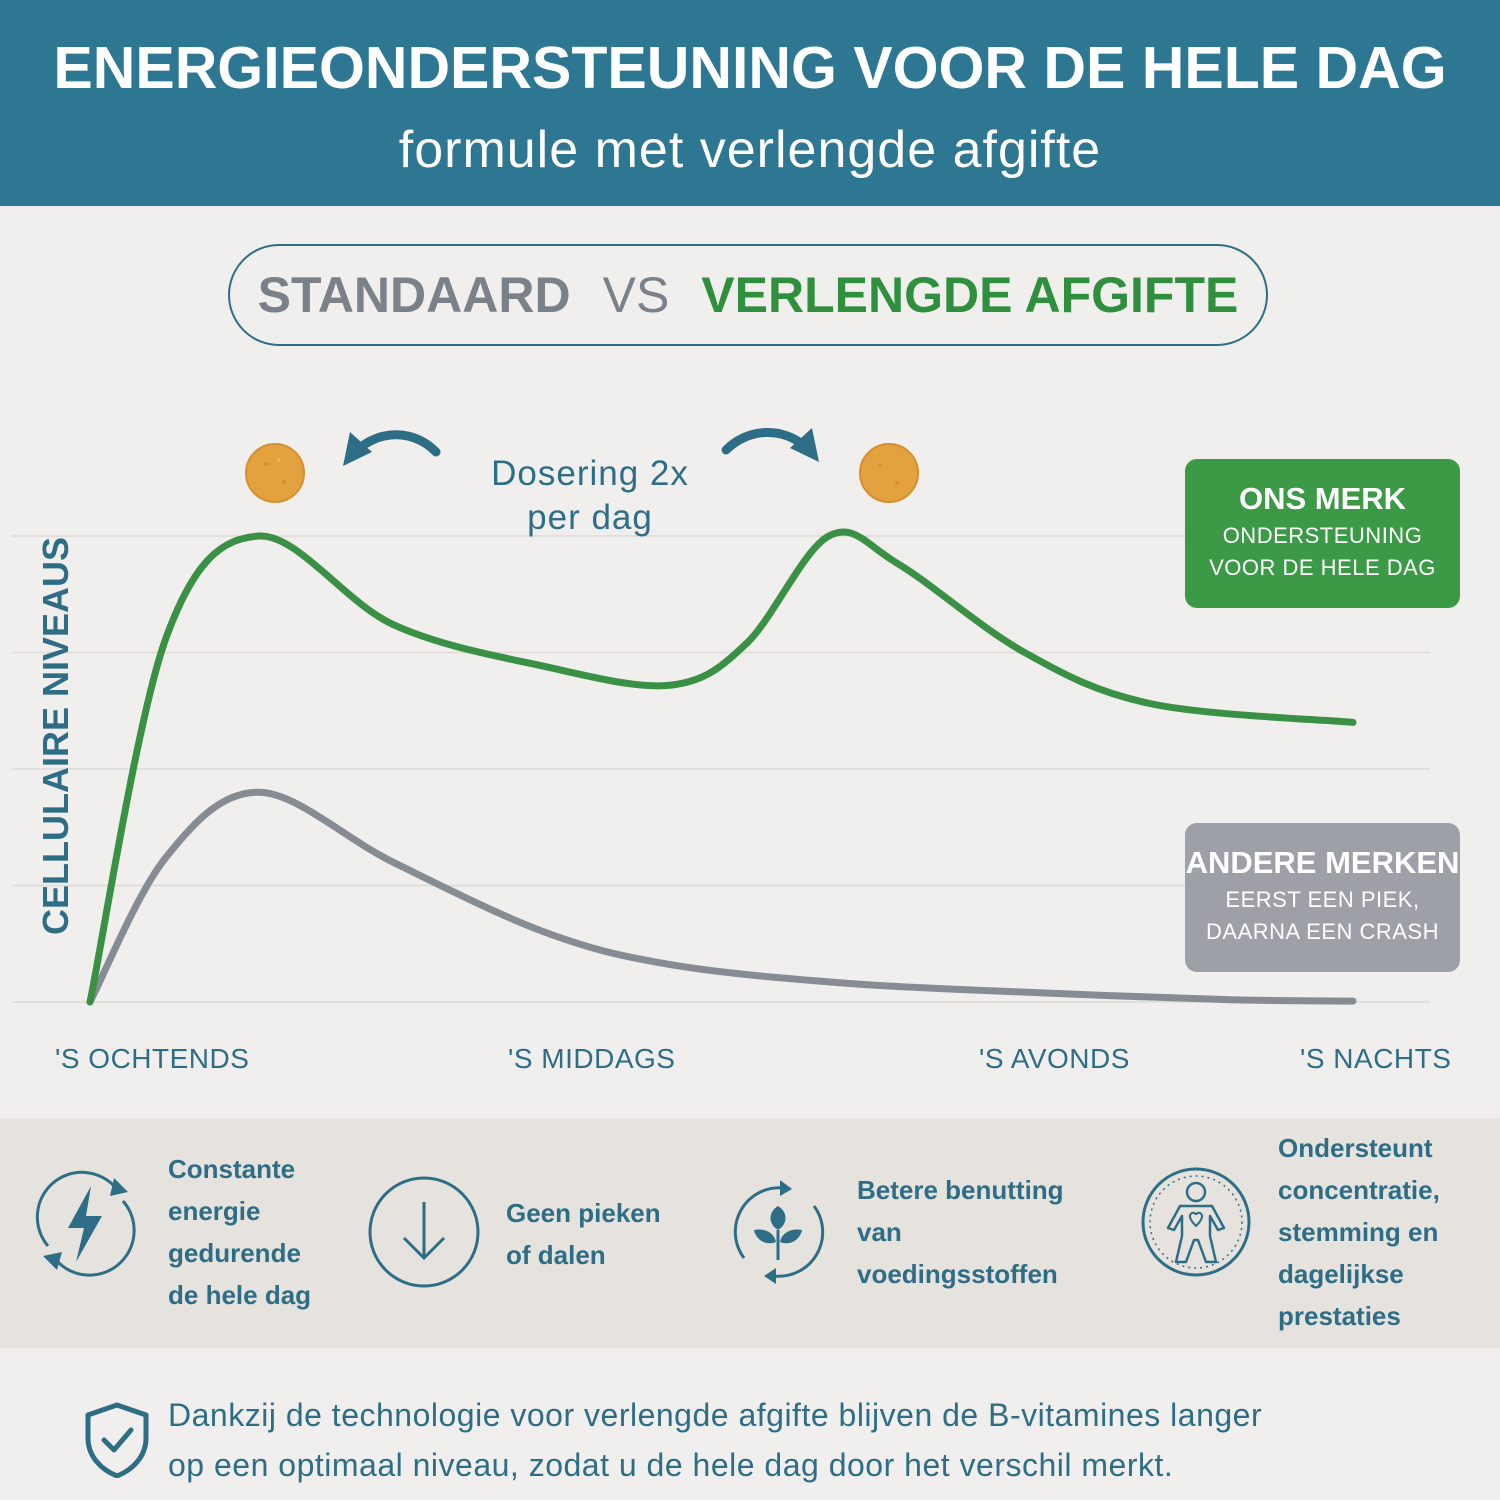  I want to click on x-tick-label: 'S NACHTS, so click(1376, 1058).